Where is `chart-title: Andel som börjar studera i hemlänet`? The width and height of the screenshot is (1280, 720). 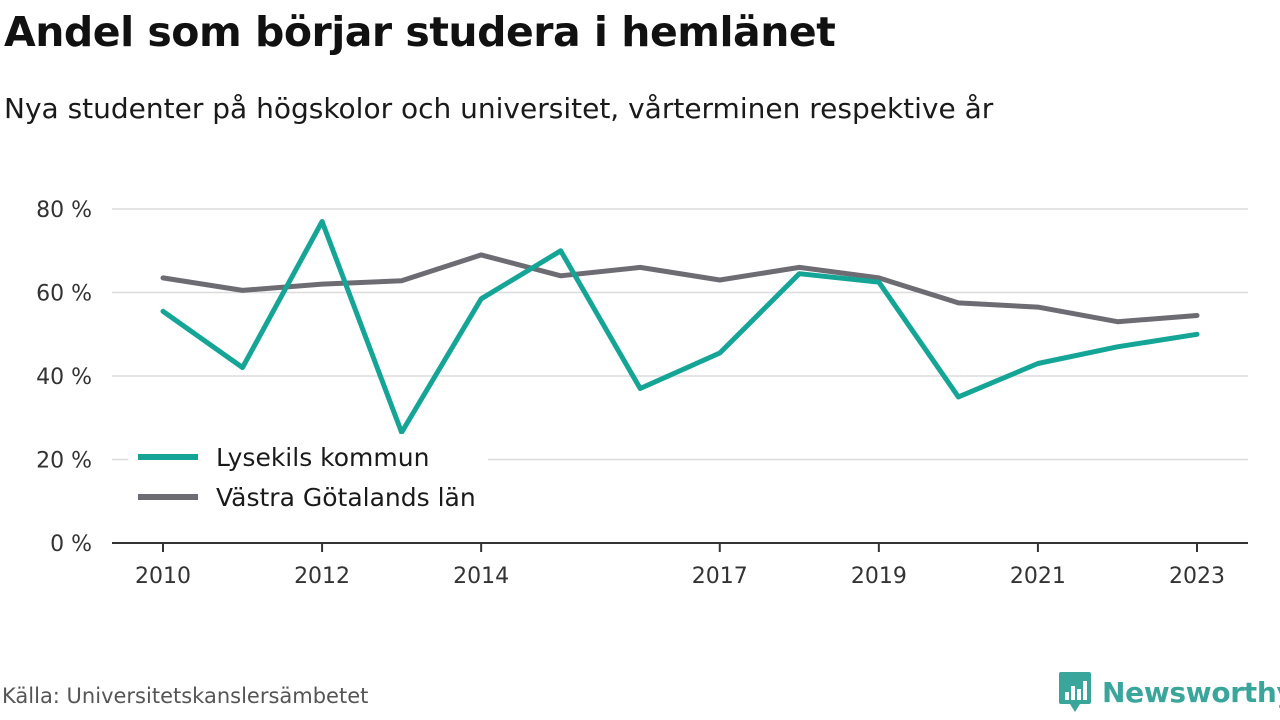 chart-title: Andel som börjar studera i hemlänet is located at coordinates (420, 32).